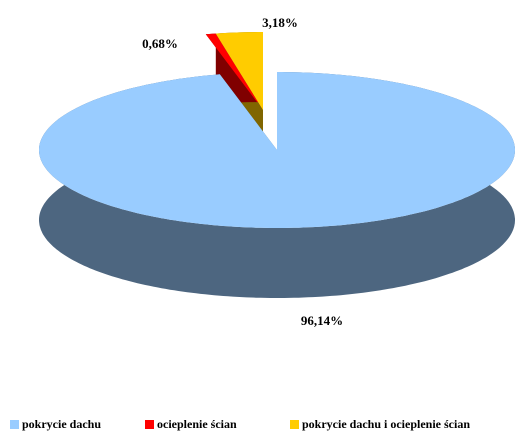 The width and height of the screenshot is (529, 438). What do you see at coordinates (160, 43) in the screenshot?
I see `data-label: 0,68%` at bounding box center [160, 43].